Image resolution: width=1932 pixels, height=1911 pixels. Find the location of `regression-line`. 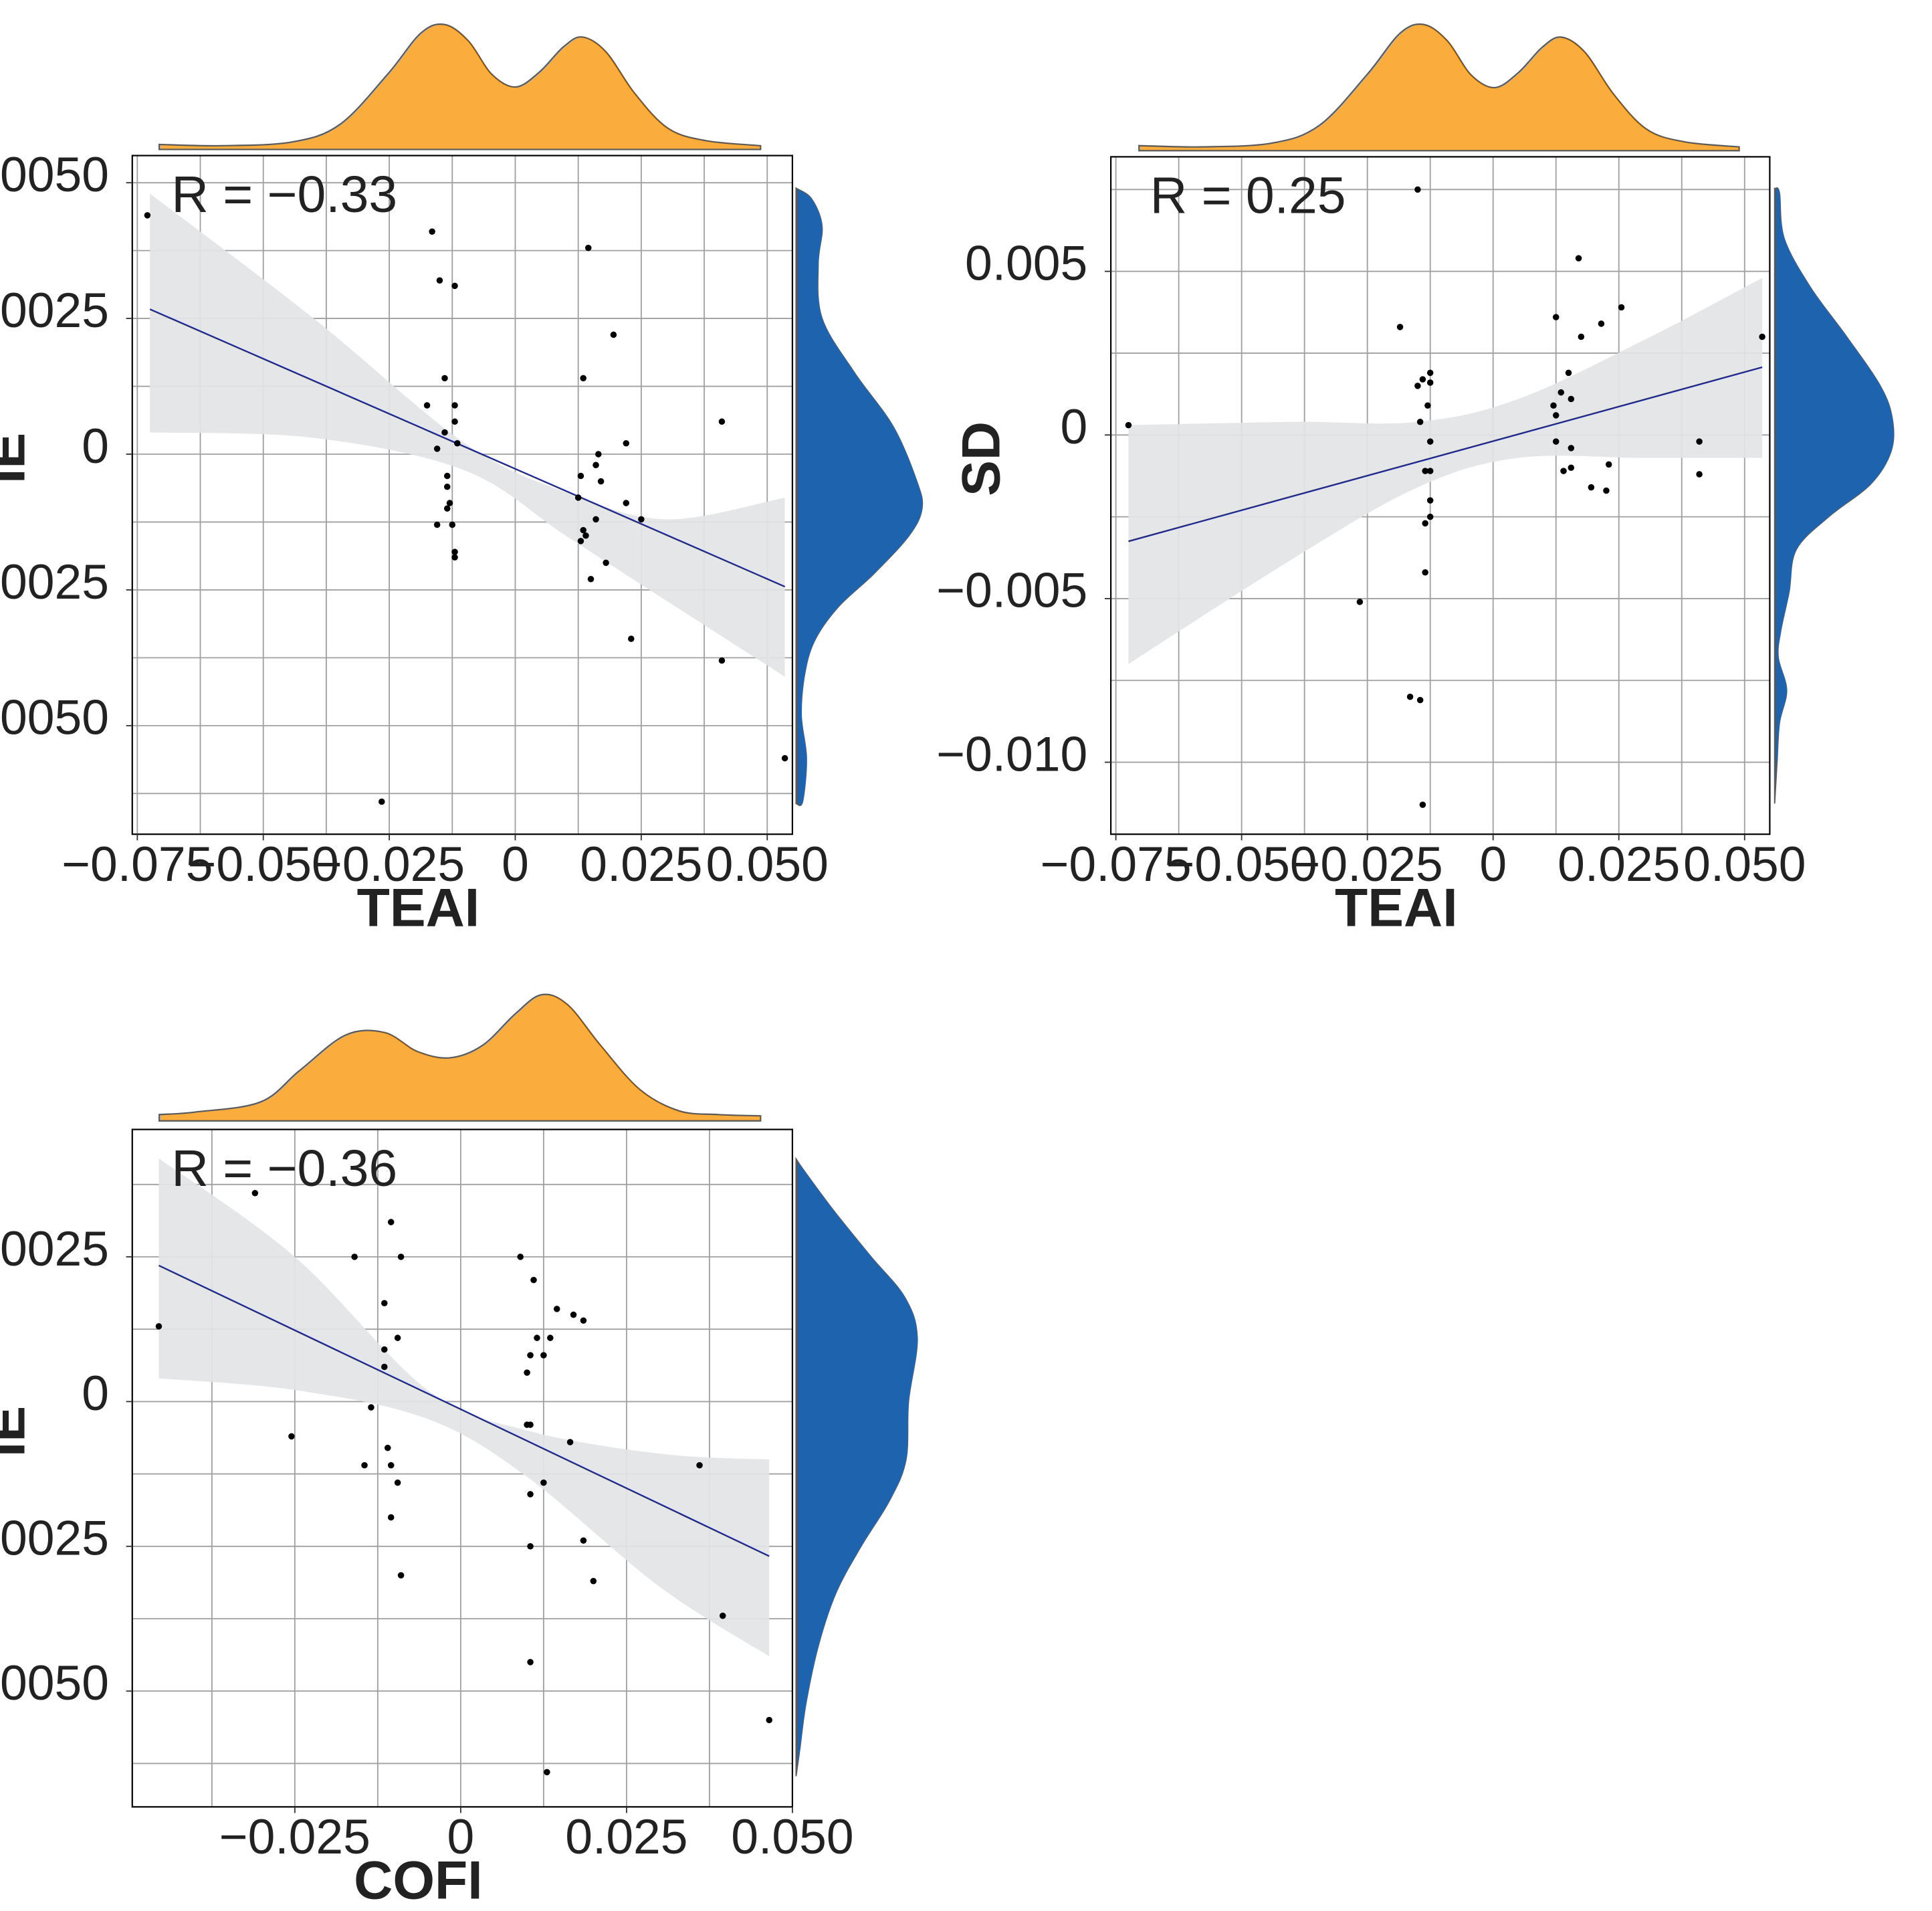

regression-line is located at coordinates (464, 1410).